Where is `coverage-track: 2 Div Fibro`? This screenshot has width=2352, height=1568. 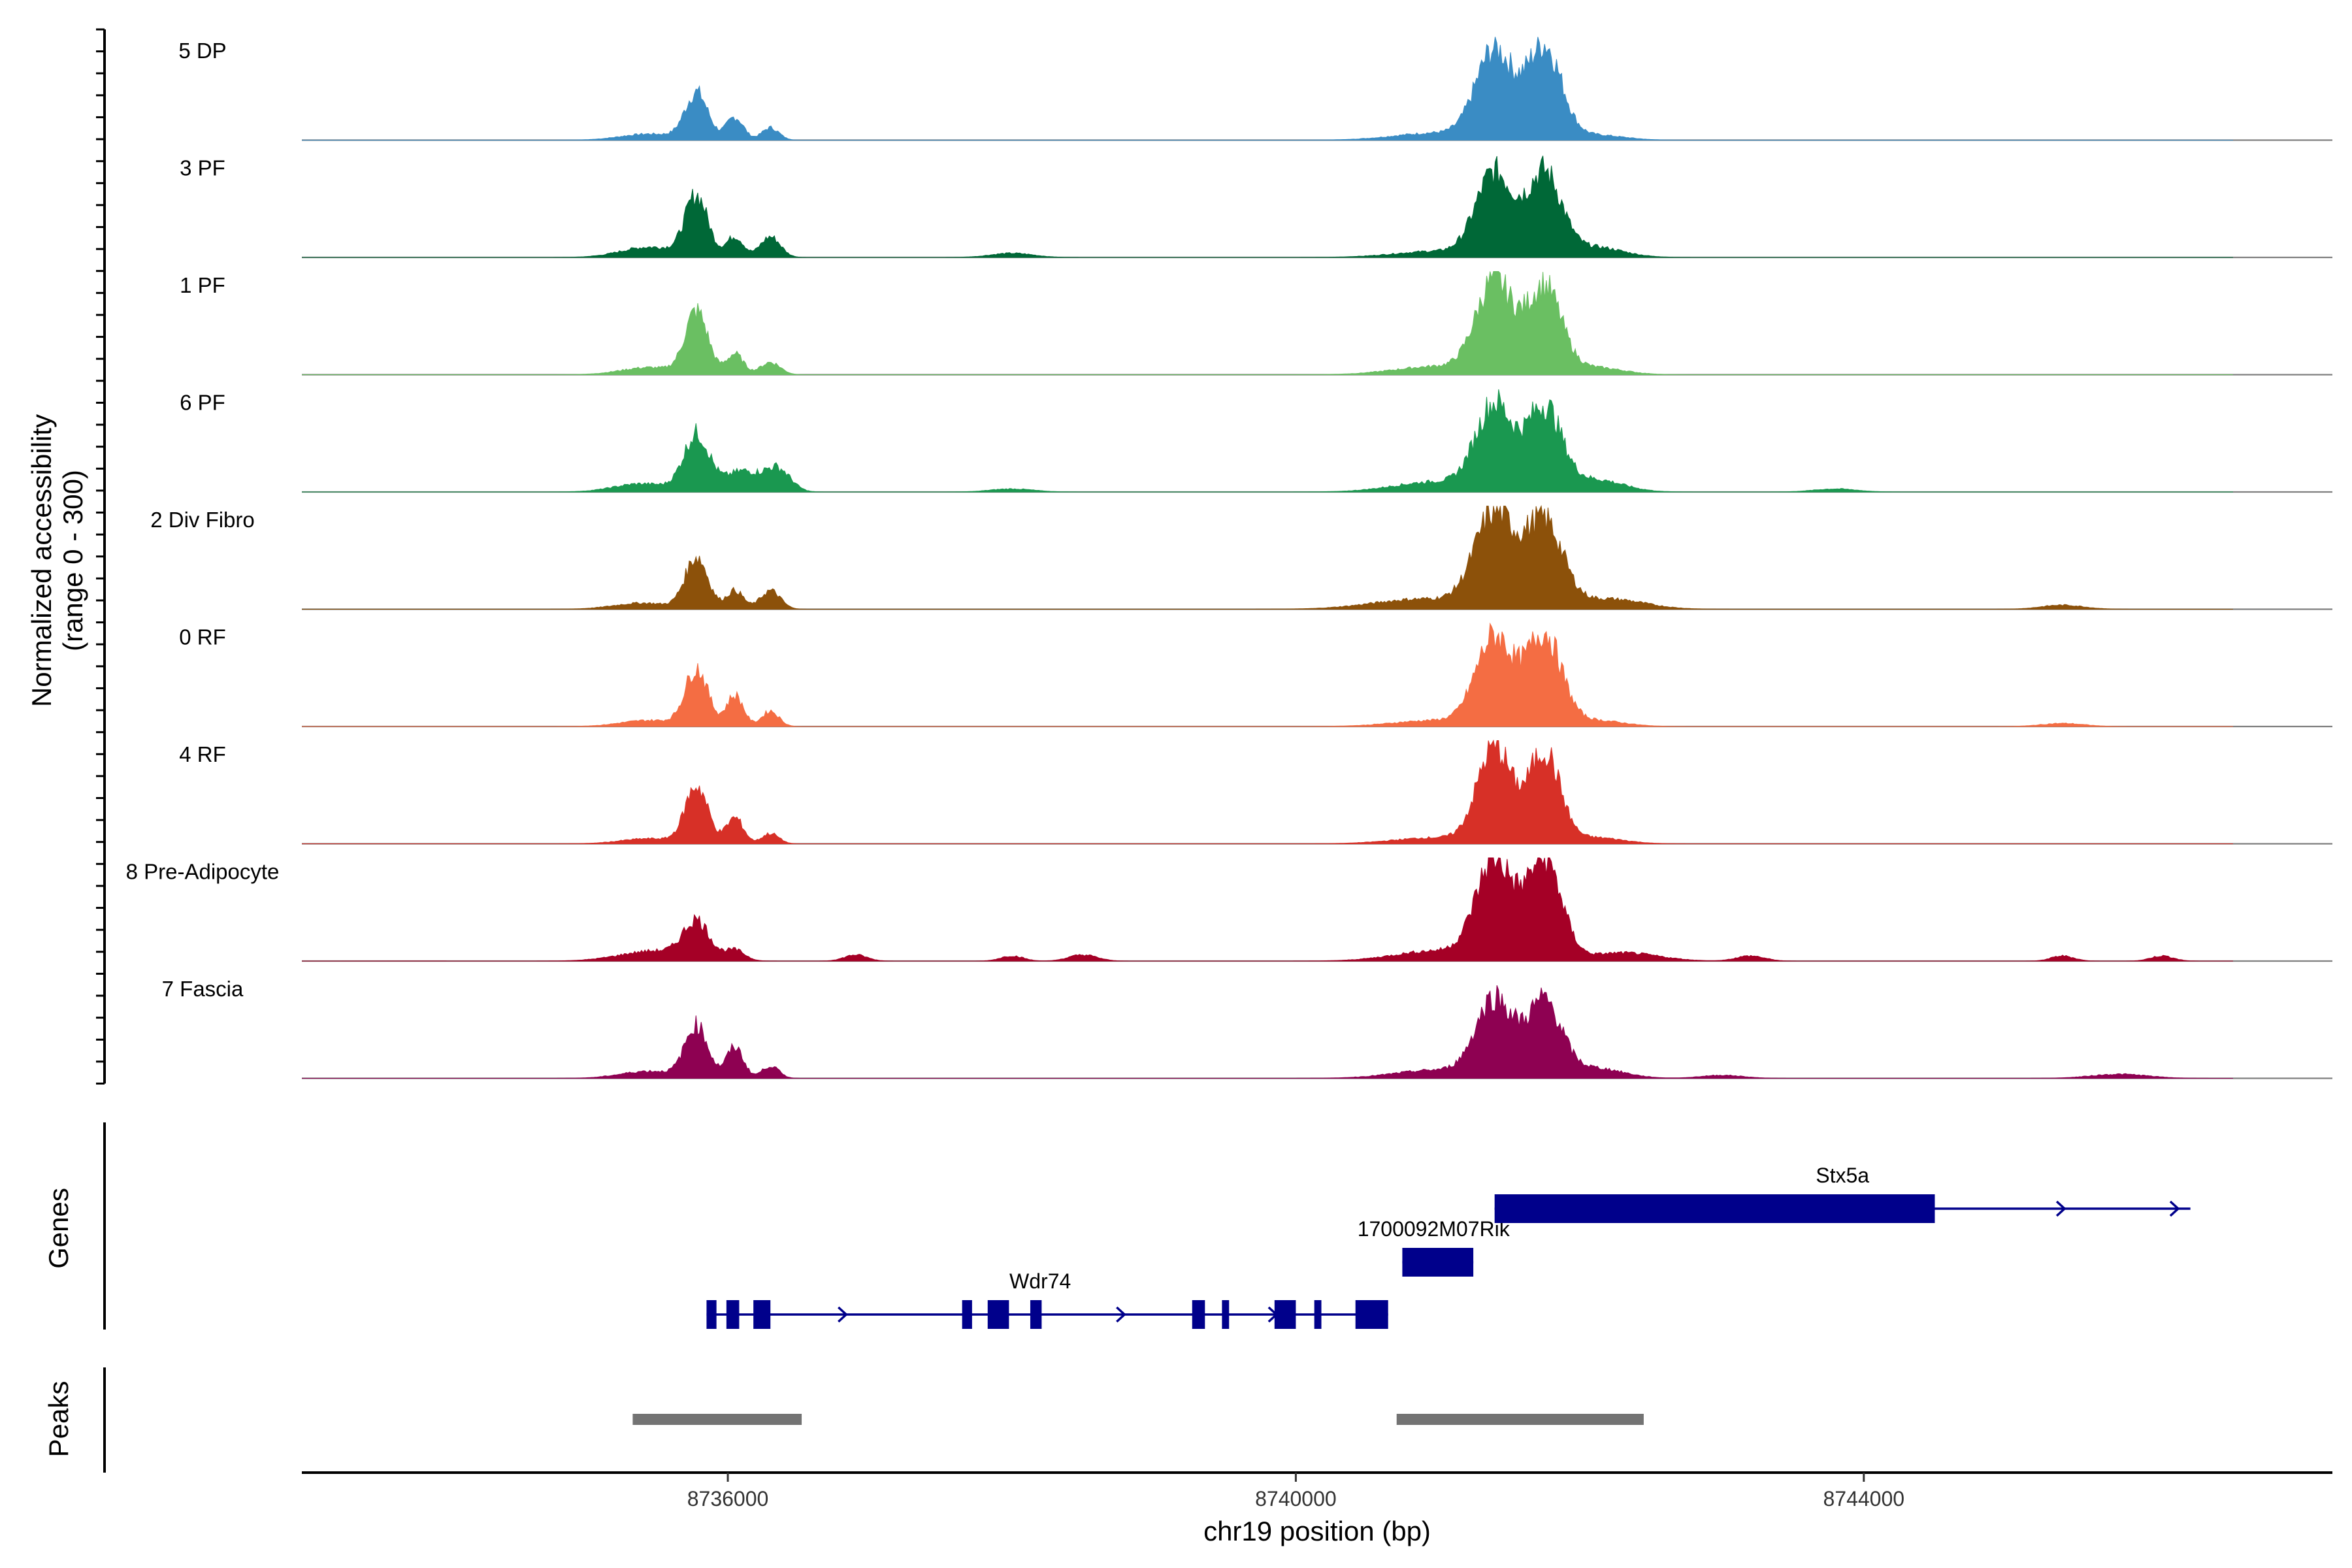
coverage-track: 2 Div Fibro is located at coordinates (1241, 557).